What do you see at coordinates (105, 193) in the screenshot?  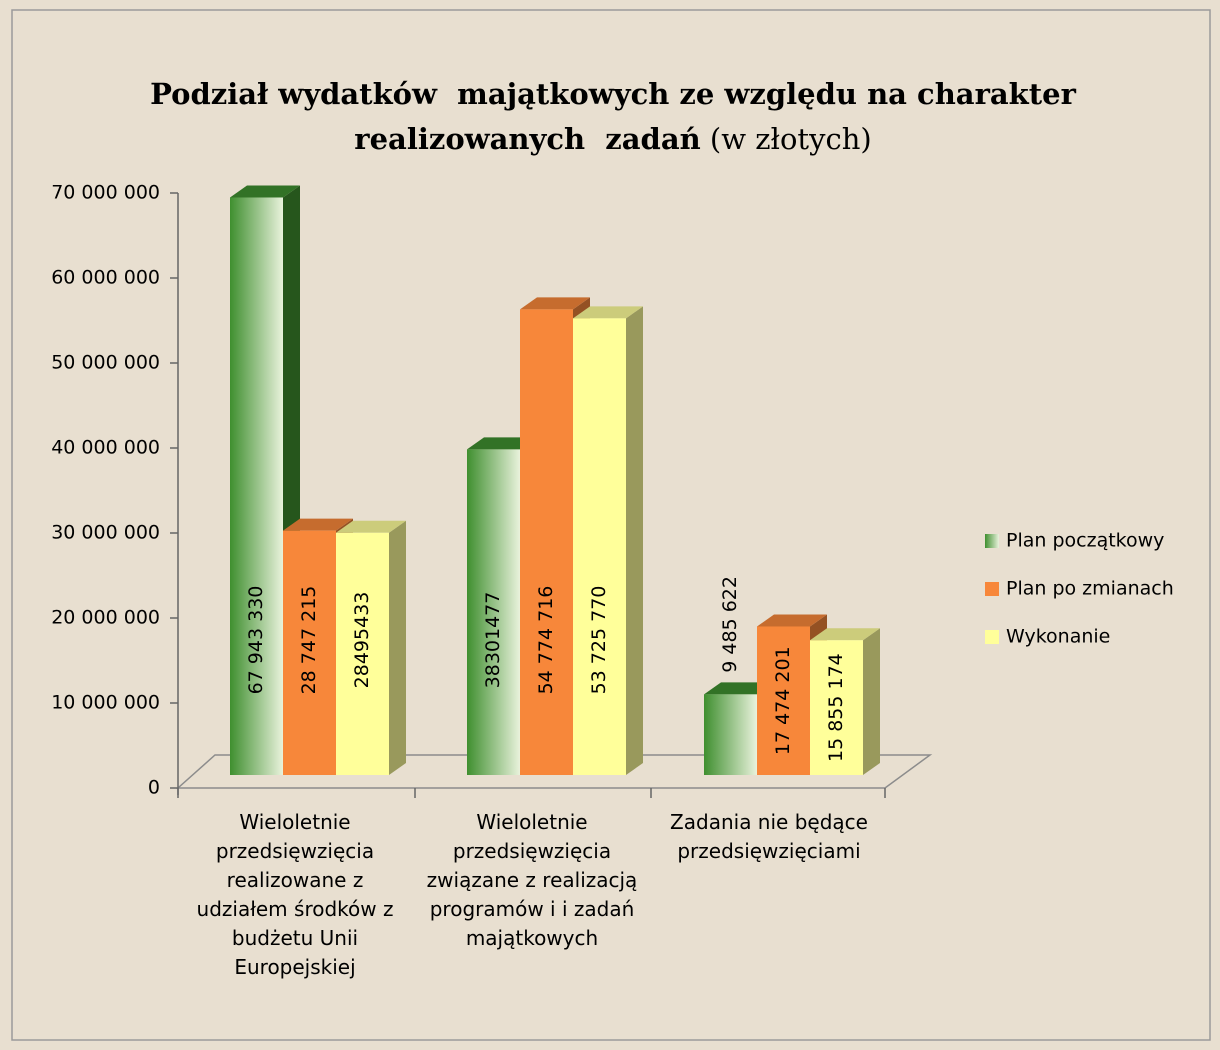 I see `y-tick-label: 70 000 000` at bounding box center [105, 193].